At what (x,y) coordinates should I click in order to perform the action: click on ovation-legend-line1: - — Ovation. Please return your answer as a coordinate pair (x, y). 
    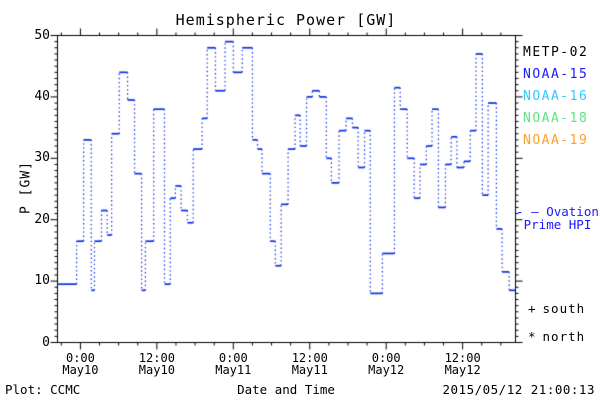
    Looking at the image, I should click on (557, 211).